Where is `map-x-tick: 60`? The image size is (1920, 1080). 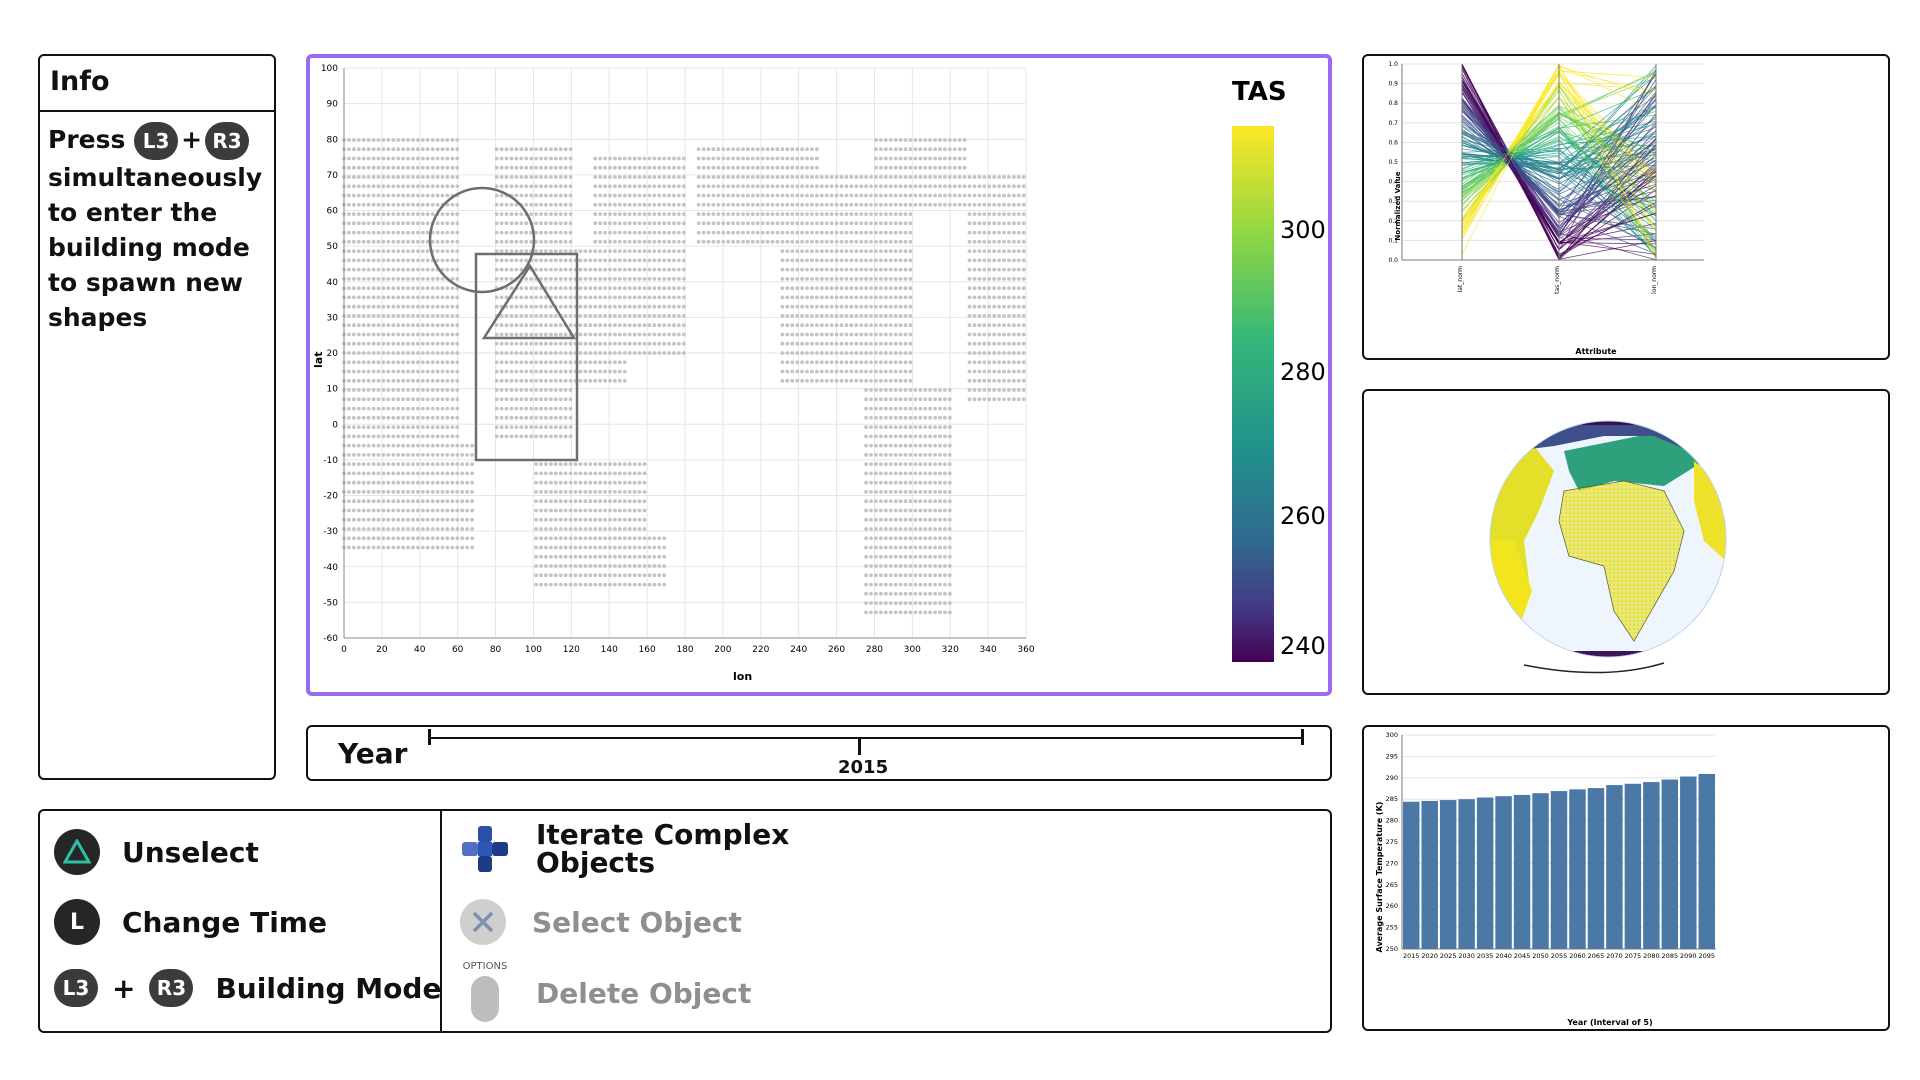 map-x-tick: 60 is located at coordinates (458, 650).